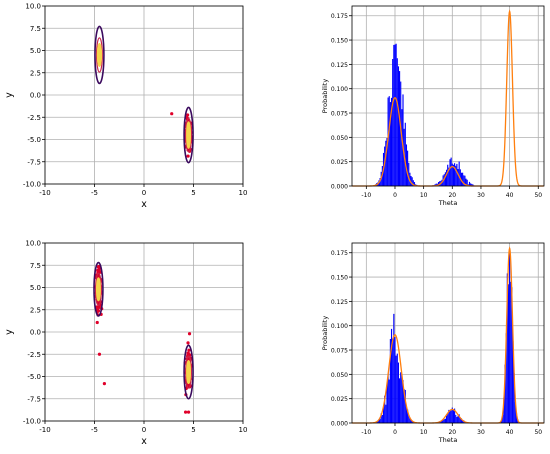 The width and height of the screenshot is (550, 454). I want to click on x-tick-label: 5, so click(193, 430).